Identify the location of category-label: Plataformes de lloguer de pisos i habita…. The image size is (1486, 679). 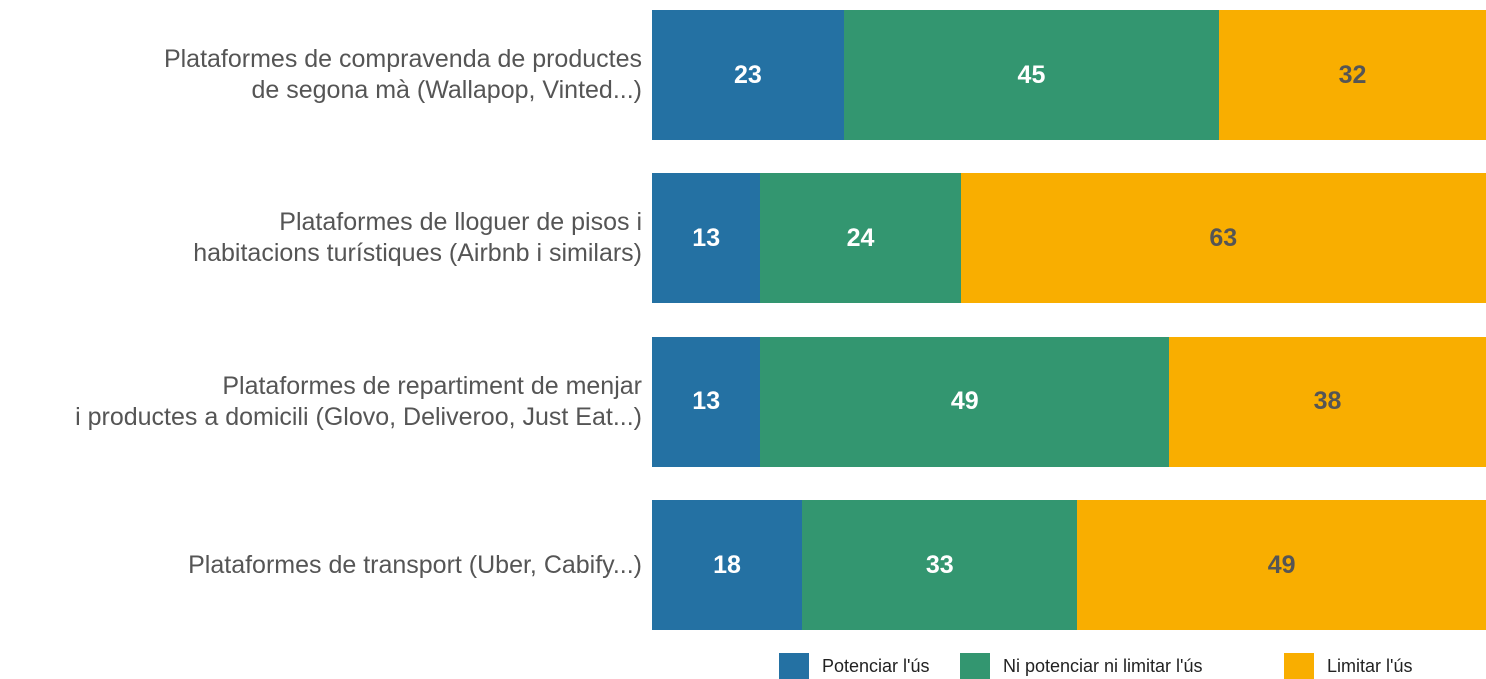
(417, 238).